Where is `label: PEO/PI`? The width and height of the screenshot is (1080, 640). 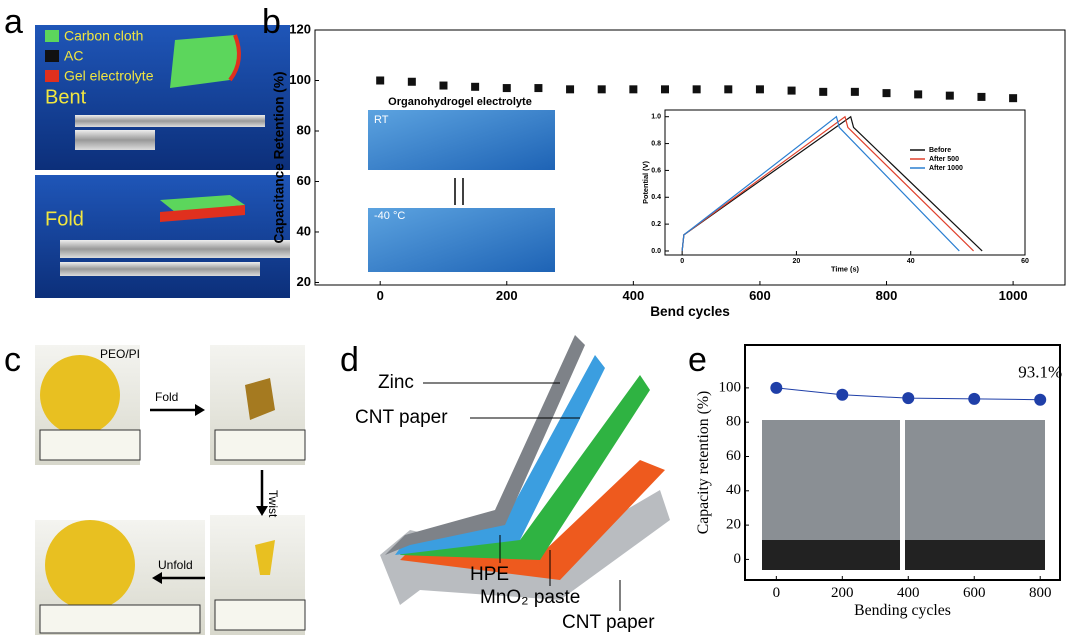 label: PEO/PI is located at coordinates (120, 354).